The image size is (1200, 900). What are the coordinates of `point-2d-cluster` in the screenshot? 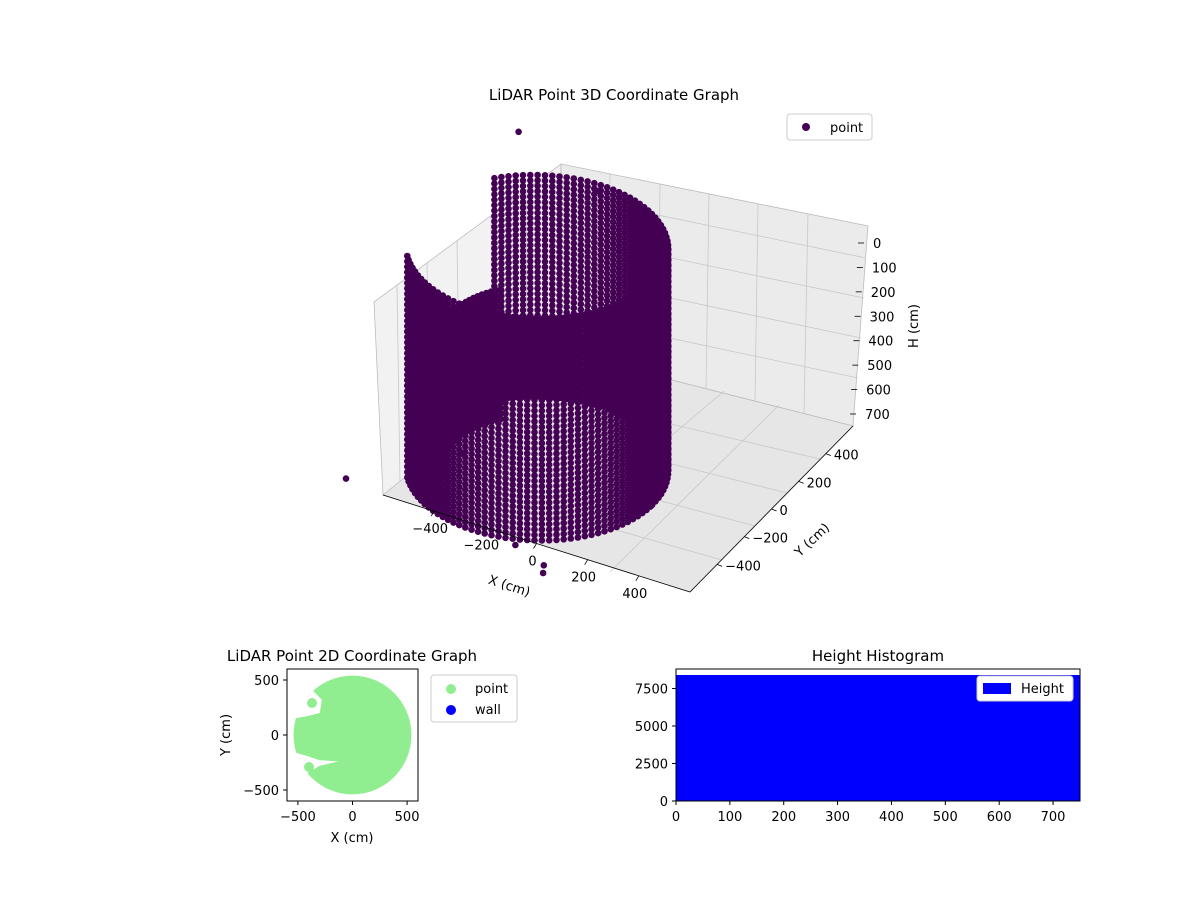 It's located at (309, 767).